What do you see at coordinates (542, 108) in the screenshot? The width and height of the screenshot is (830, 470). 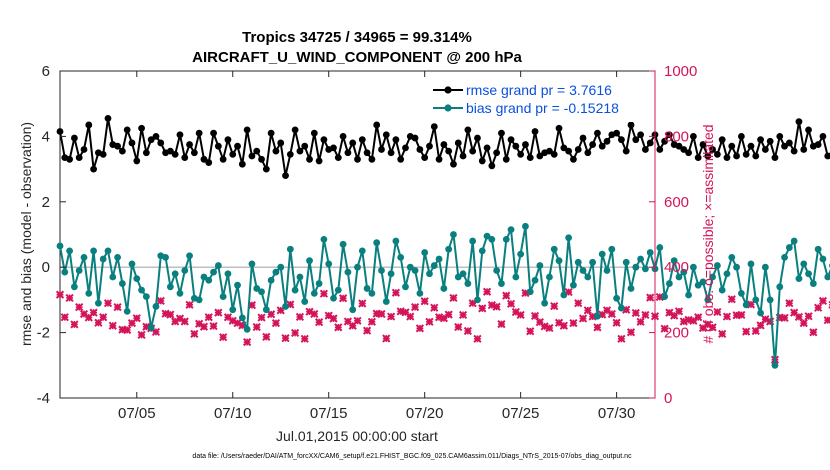 I see `legend-bias-label: bias grand pr = -0.15218` at bounding box center [542, 108].